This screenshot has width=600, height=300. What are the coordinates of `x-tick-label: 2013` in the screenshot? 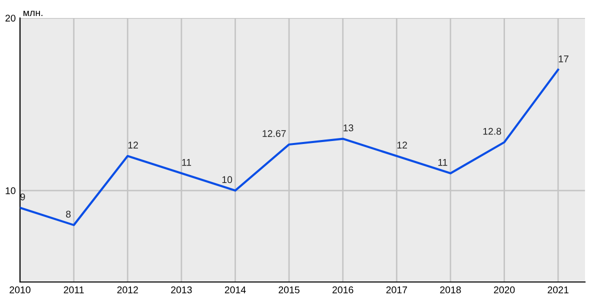 It's located at (181, 290).